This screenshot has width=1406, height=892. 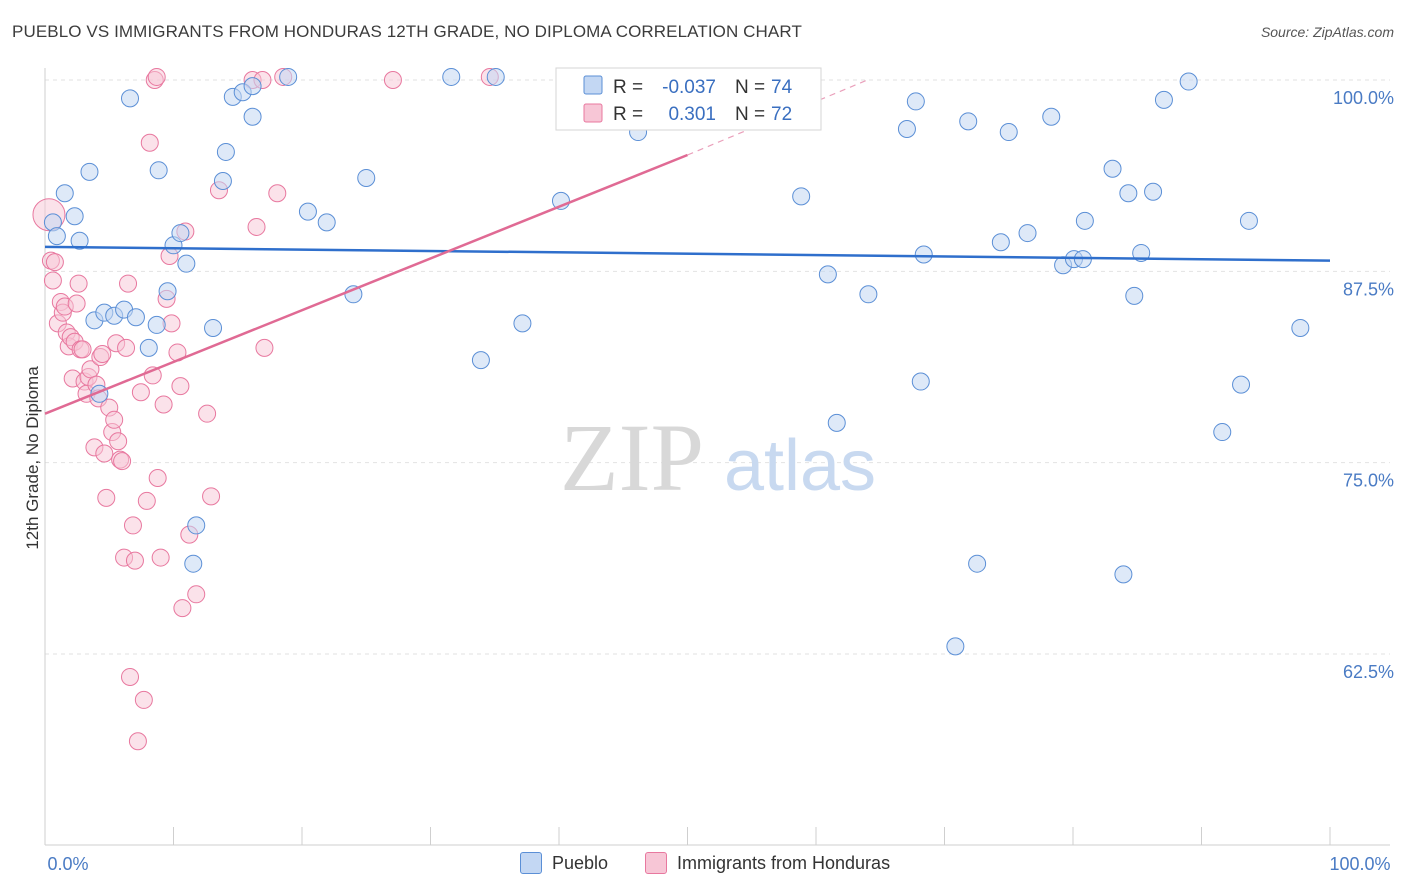 I want to click on stats-legend-r-label-pueblo: R =, so click(x=628, y=87).